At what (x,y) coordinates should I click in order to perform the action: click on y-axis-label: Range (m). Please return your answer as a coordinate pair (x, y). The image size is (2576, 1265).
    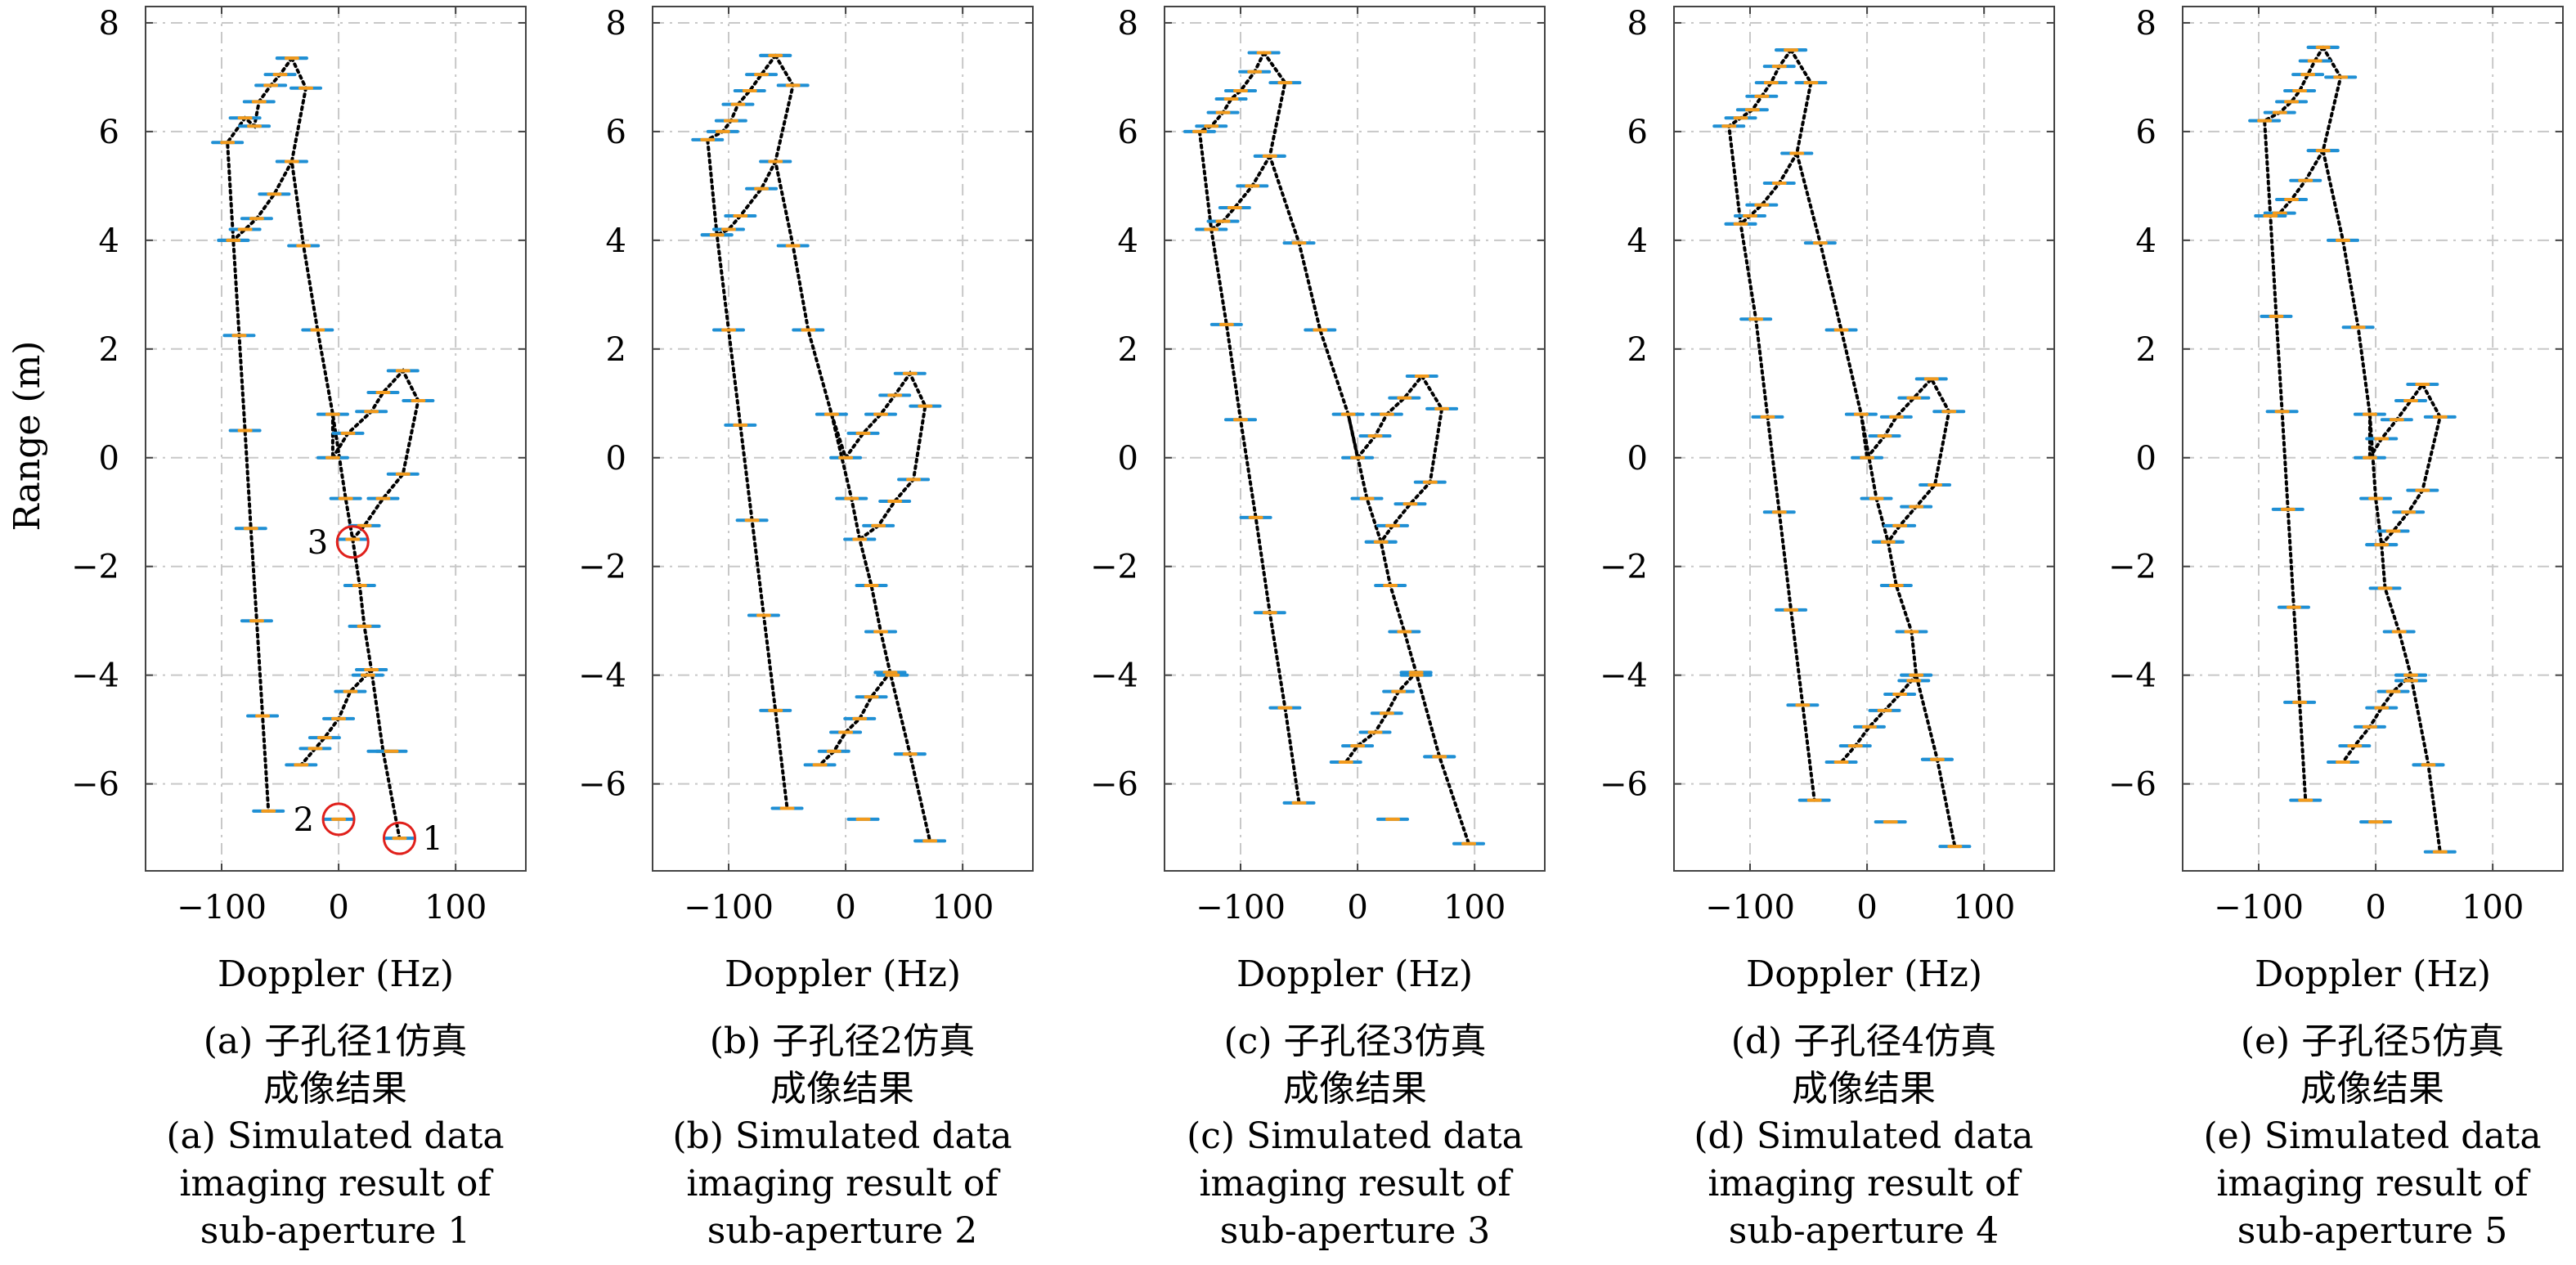
    Looking at the image, I should click on (27, 436).